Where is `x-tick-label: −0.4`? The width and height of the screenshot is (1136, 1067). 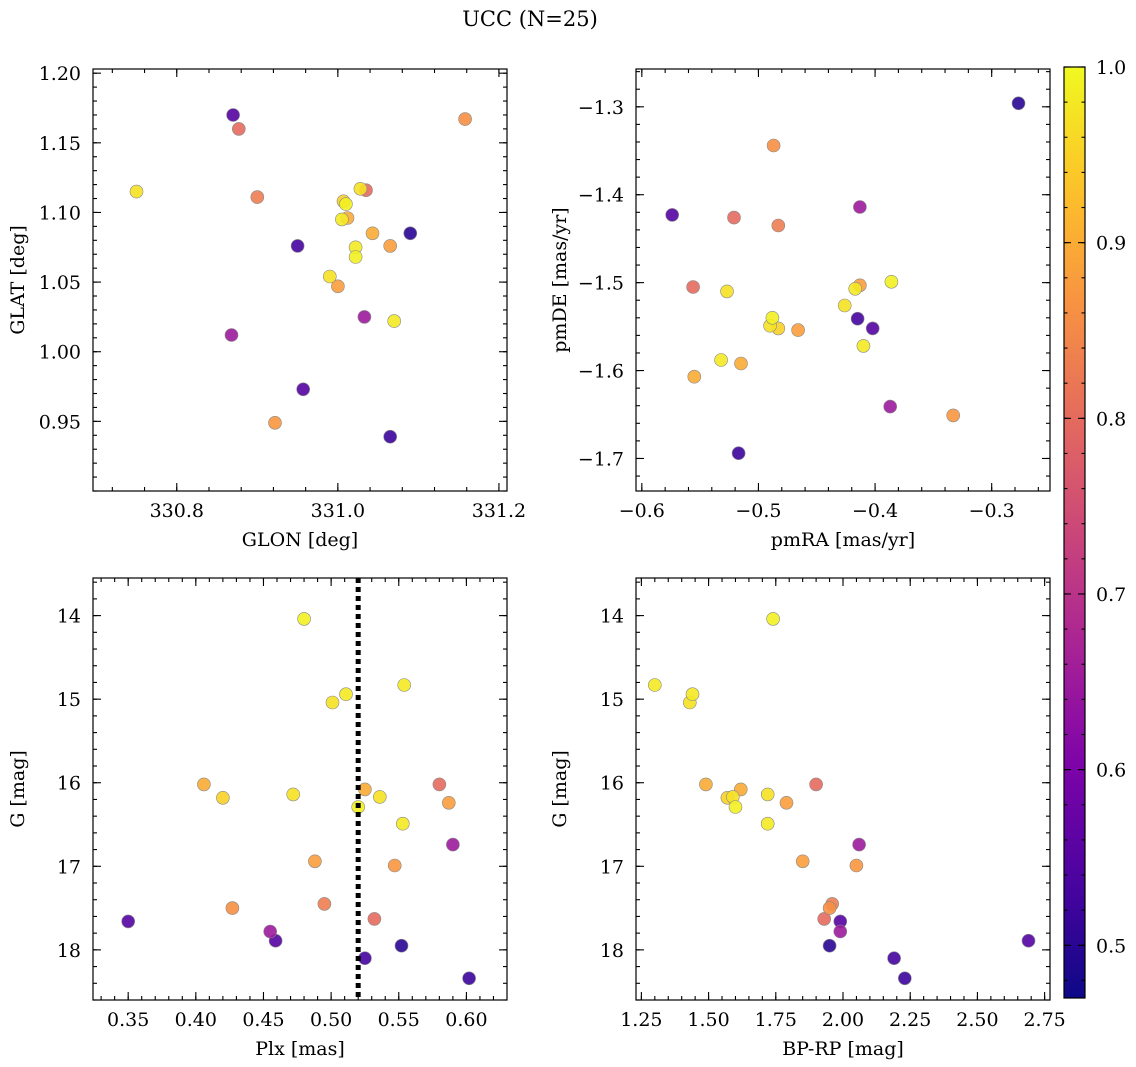 x-tick-label: −0.4 is located at coordinates (875, 511).